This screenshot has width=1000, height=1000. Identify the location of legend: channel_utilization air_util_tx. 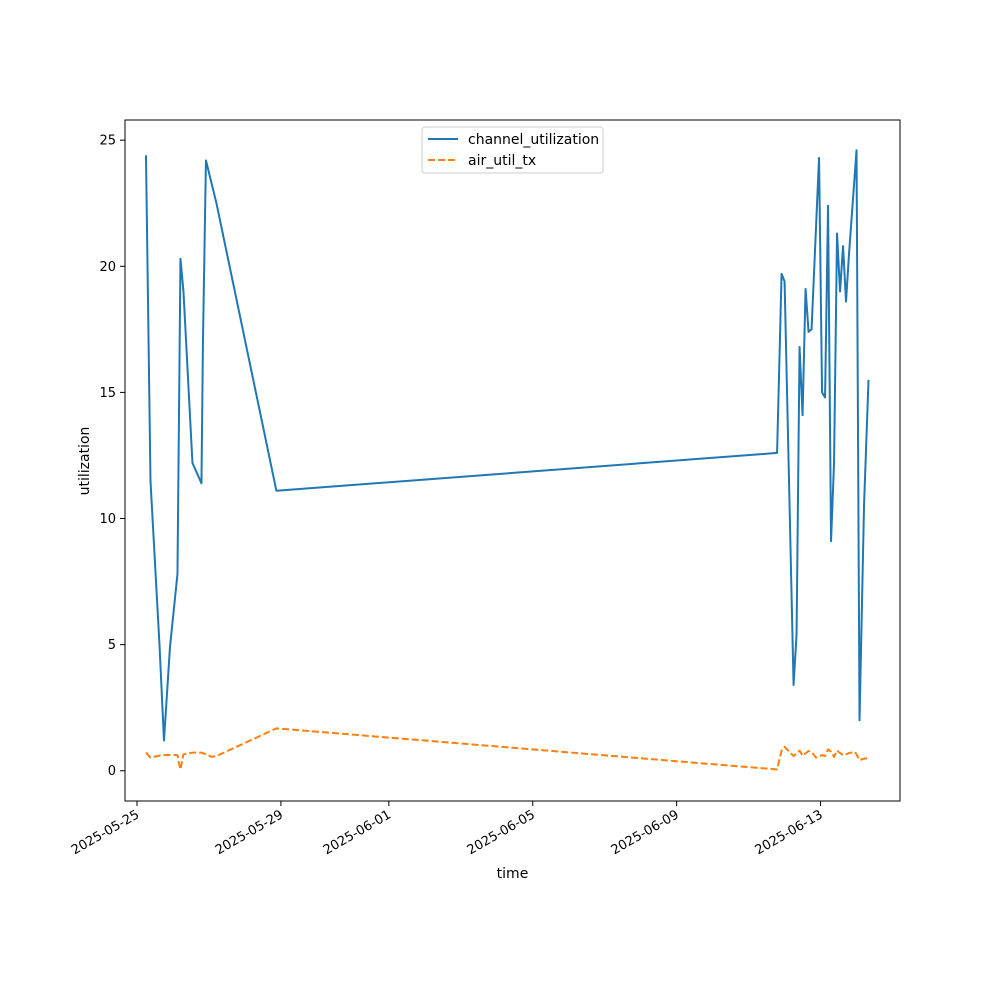
(512, 150).